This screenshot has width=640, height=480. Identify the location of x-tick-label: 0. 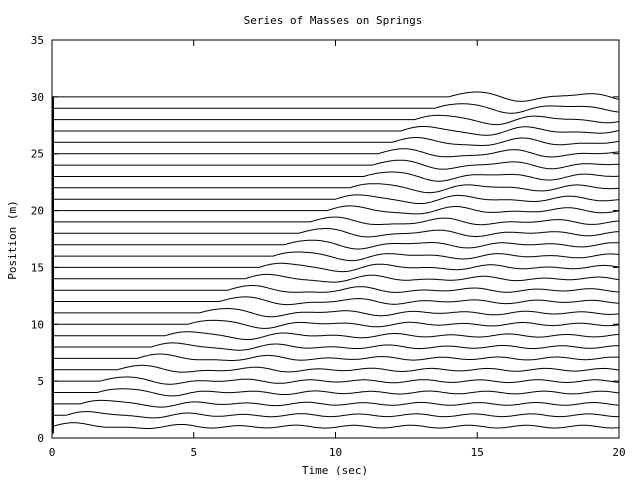
(52, 452).